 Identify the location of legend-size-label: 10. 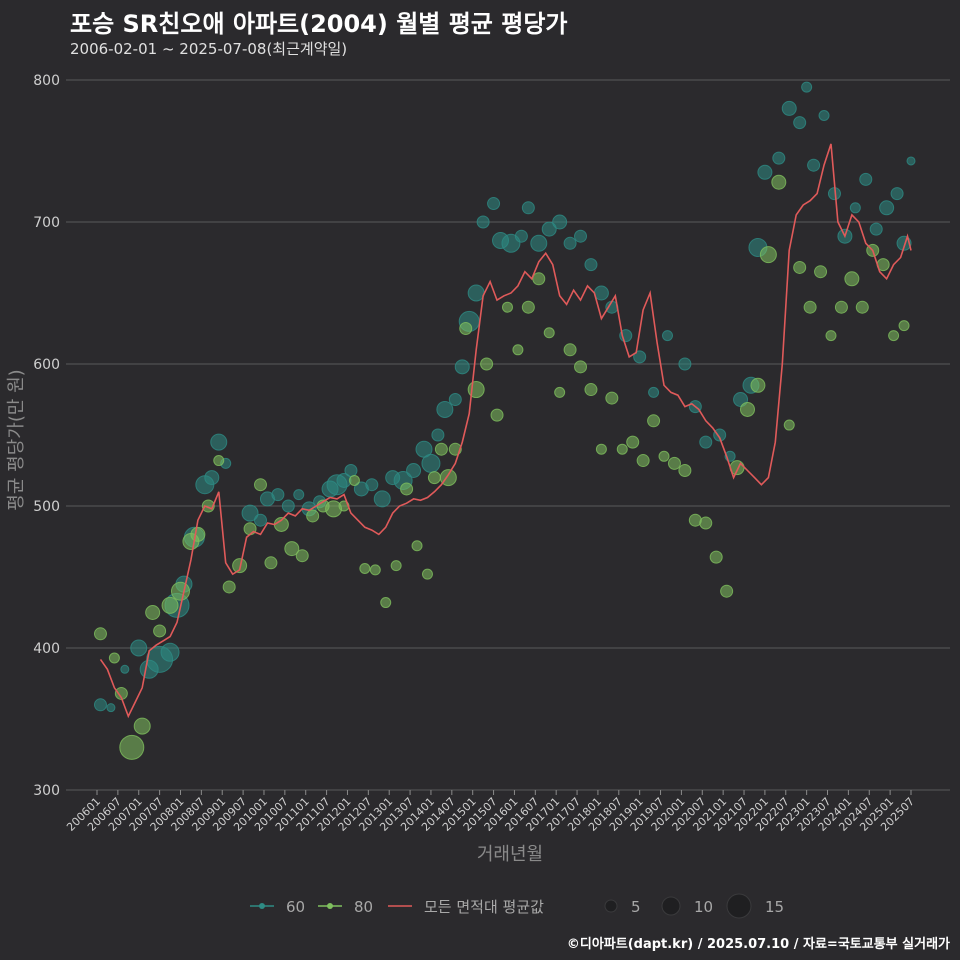
(703, 907).